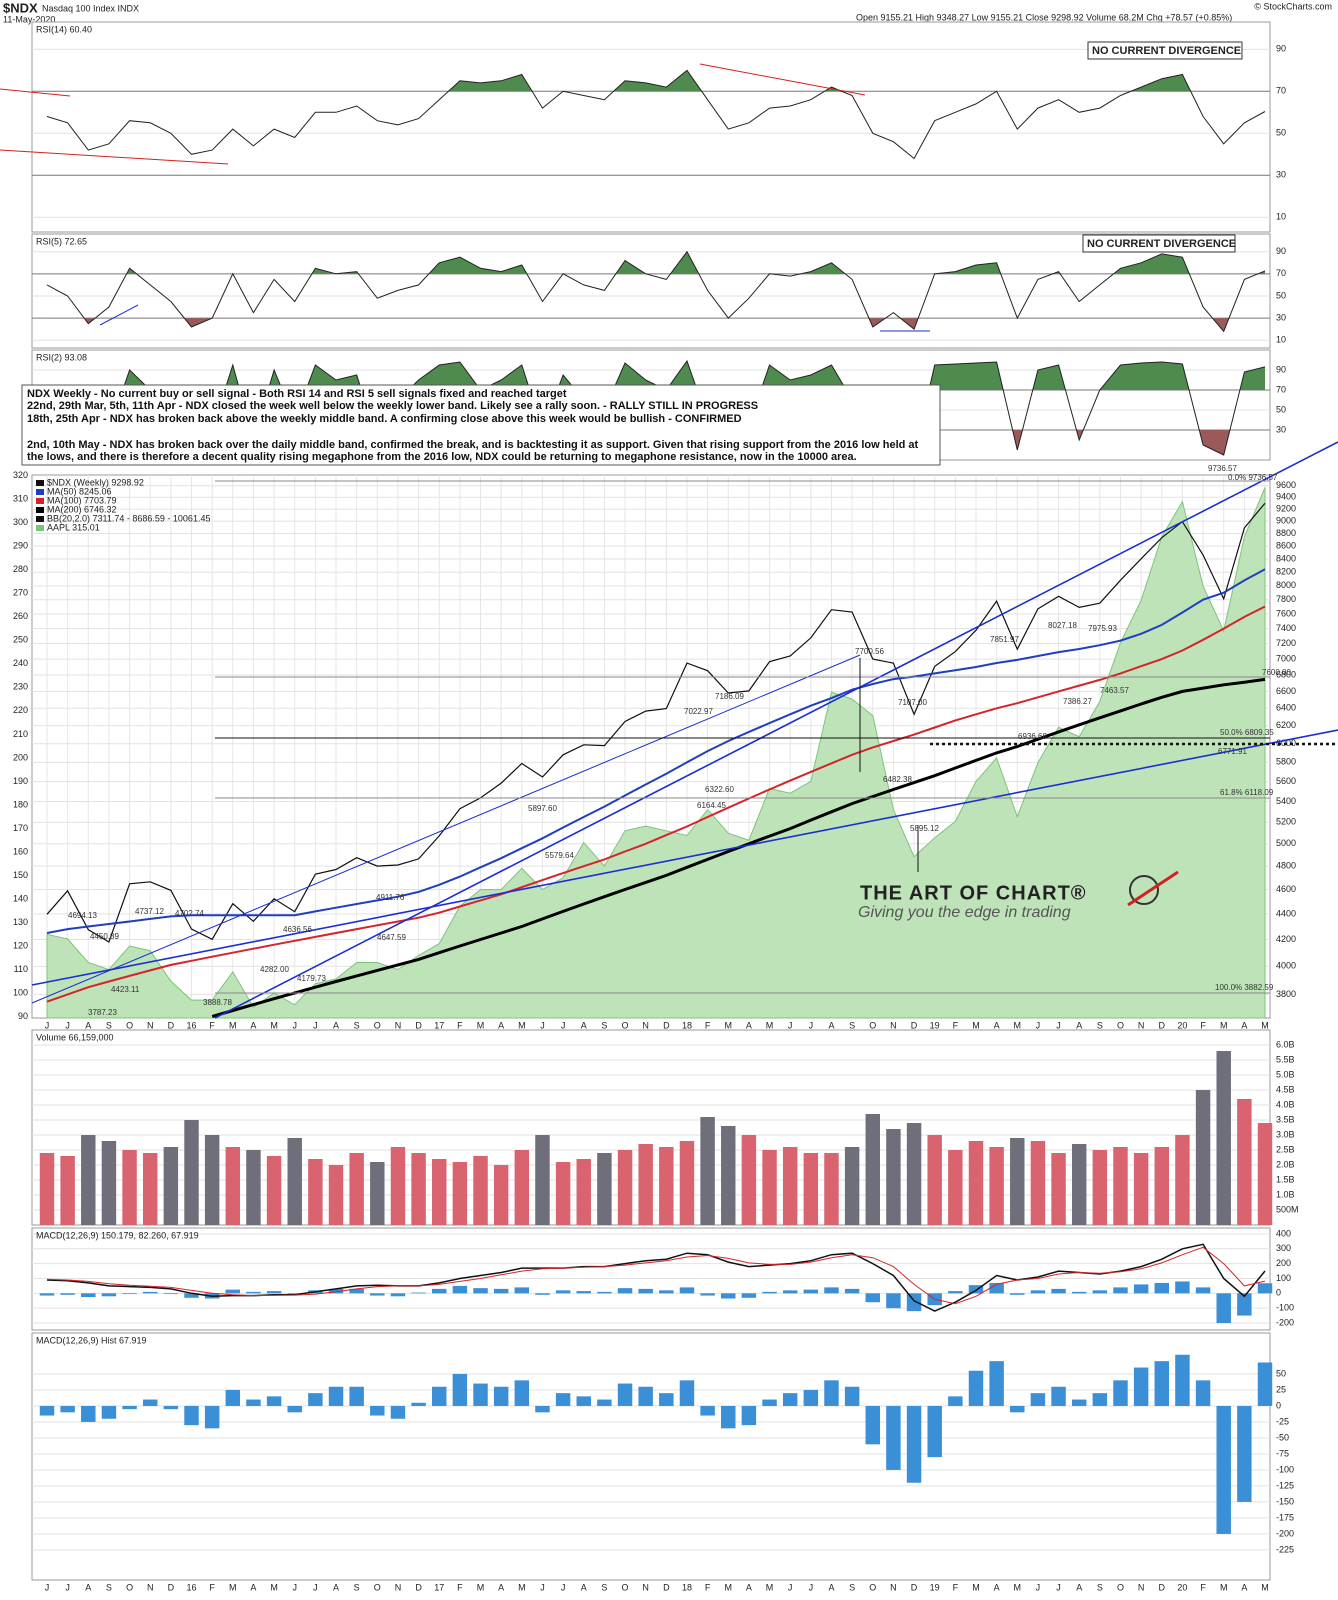 The width and height of the screenshot is (1338, 1600). Describe the element at coordinates (1114, 690) in the screenshot. I see `price-label: 7463.57` at that location.